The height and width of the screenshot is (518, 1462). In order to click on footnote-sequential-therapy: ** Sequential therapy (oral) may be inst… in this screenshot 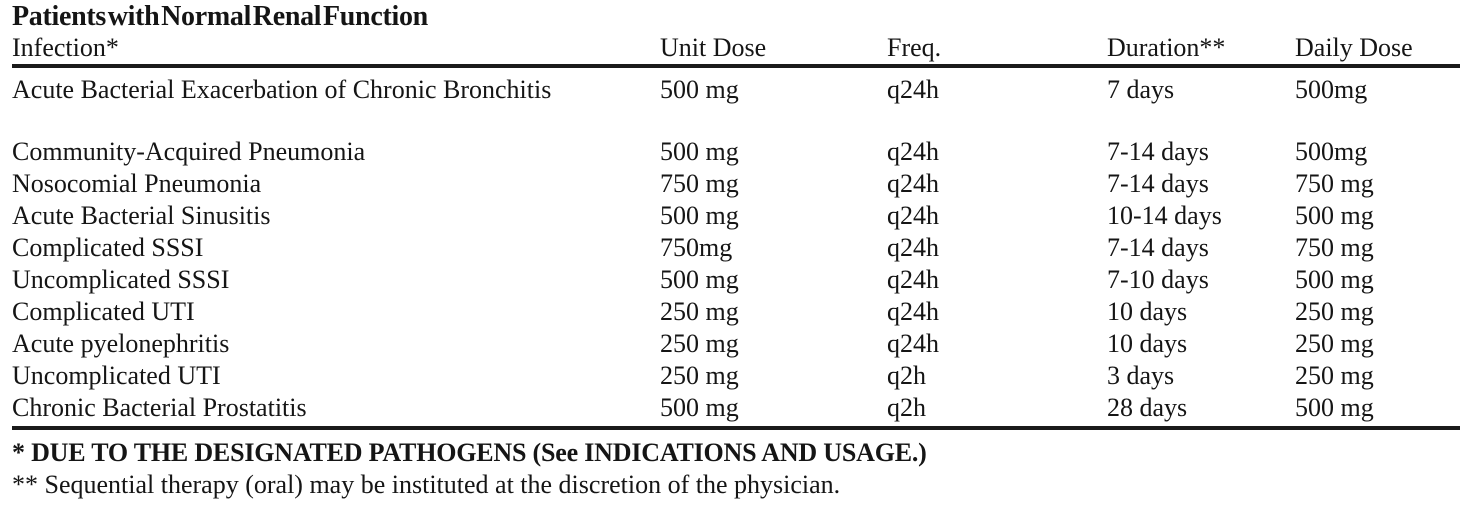, I will do `click(426, 484)`.